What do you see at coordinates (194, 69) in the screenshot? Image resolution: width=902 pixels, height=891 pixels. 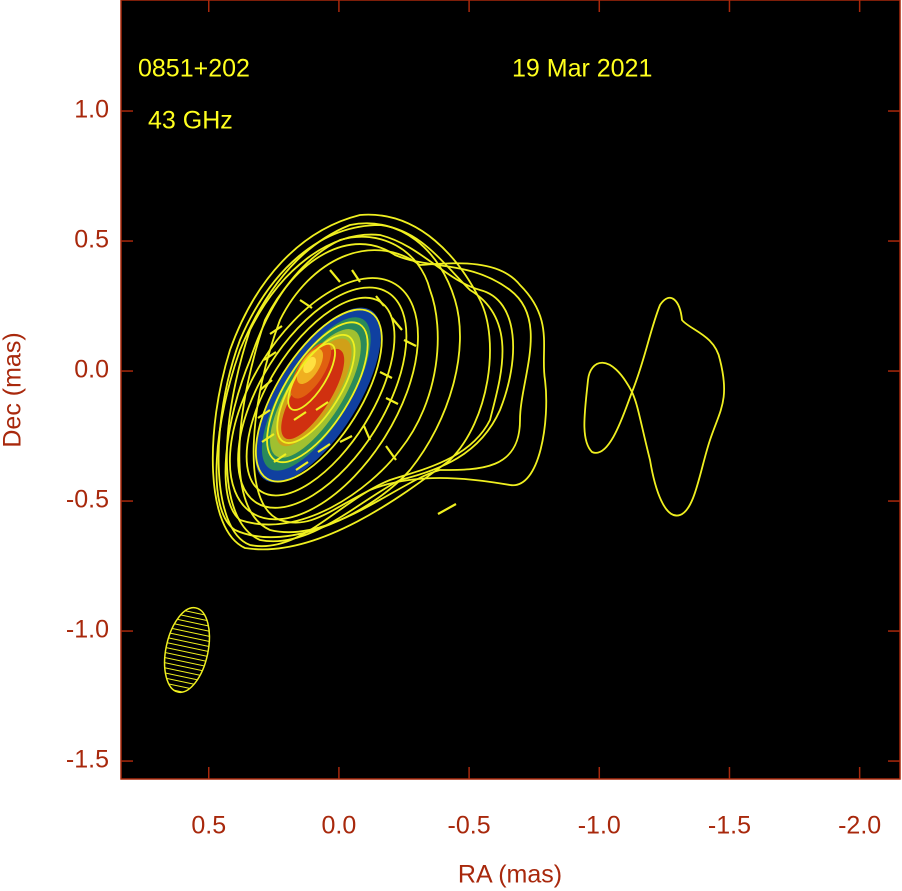 I see `source-name: 0851+202` at bounding box center [194, 69].